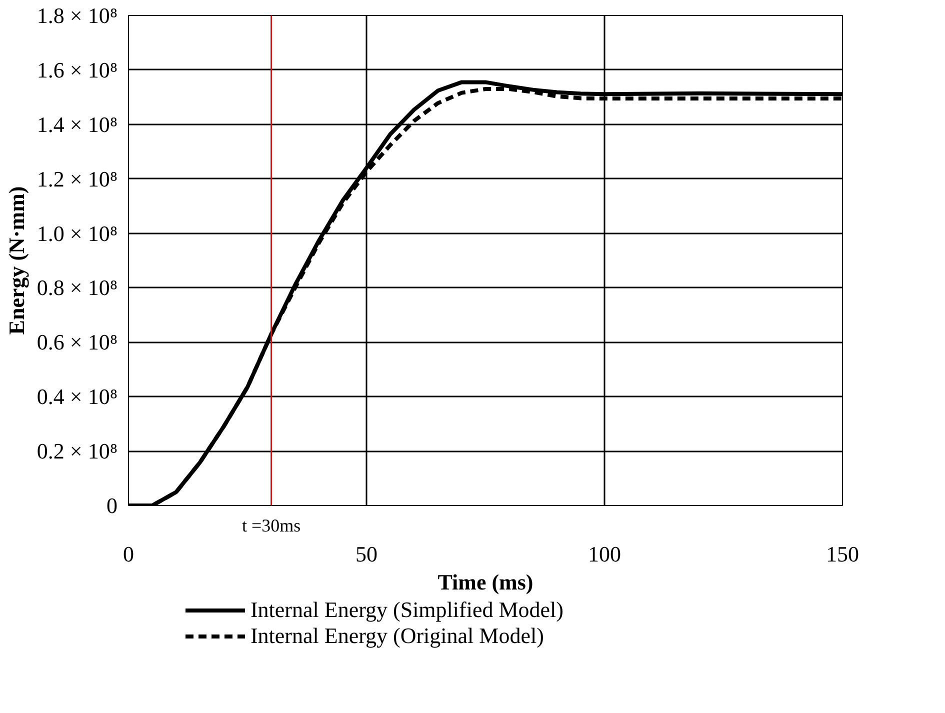  What do you see at coordinates (367, 554) in the screenshot?
I see `x-tick-label: 50` at bounding box center [367, 554].